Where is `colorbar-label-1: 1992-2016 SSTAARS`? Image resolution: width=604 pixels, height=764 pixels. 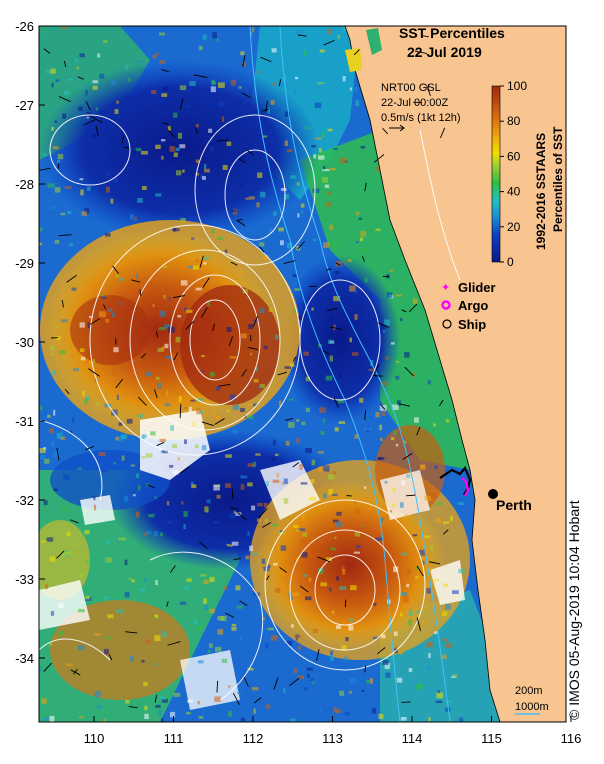 colorbar-label-1: 1992-2016 SSTAARS is located at coordinates (541, 191).